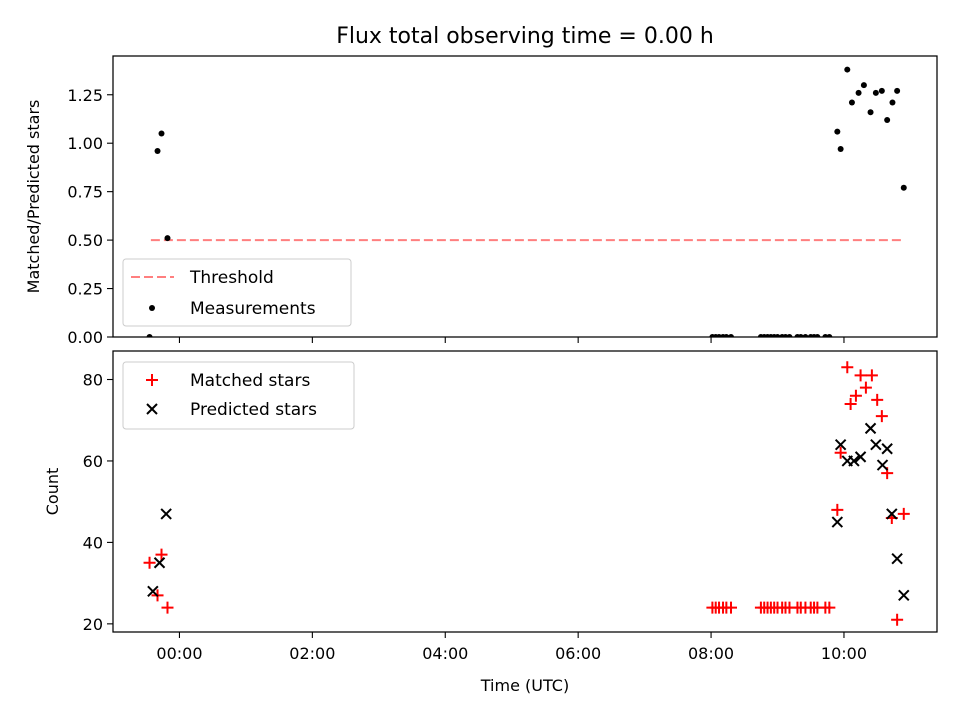 The height and width of the screenshot is (720, 960). Describe the element at coordinates (253, 410) in the screenshot. I see `legend-predicted-label: Predicted stars` at that location.